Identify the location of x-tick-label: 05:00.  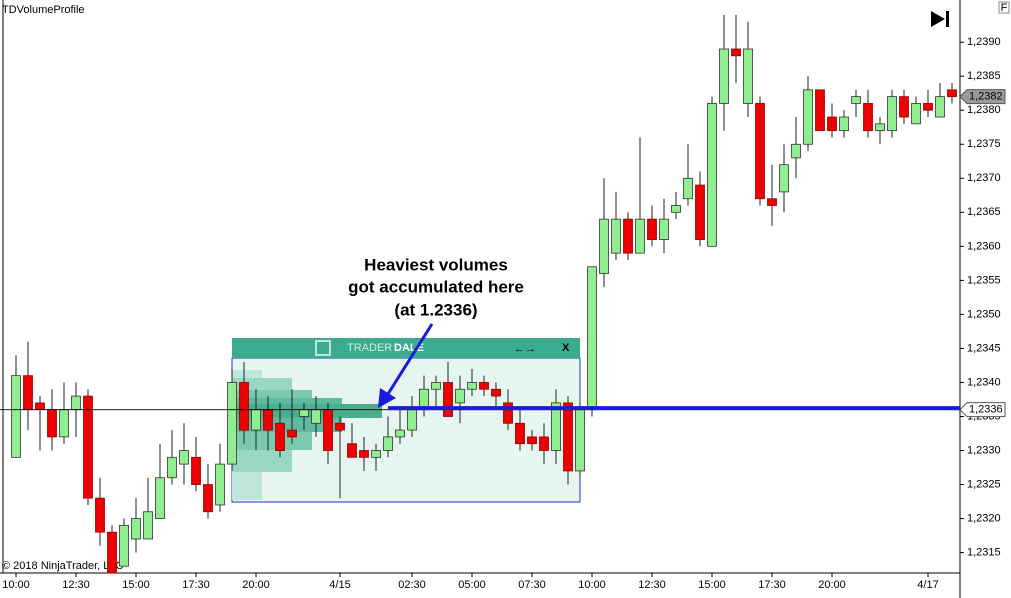
(472, 585).